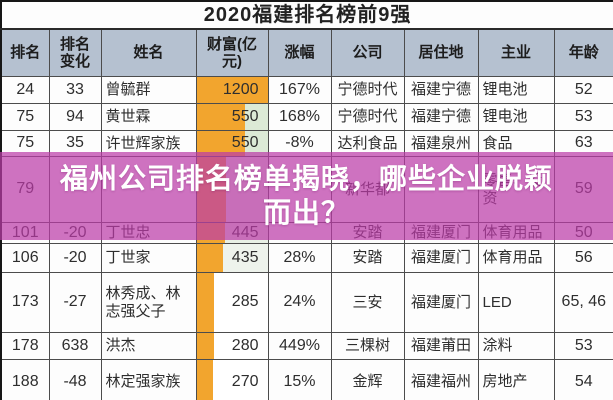 Image resolution: width=613 pixels, height=400 pixels. I want to click on cell-pct: 449%, so click(299, 346).